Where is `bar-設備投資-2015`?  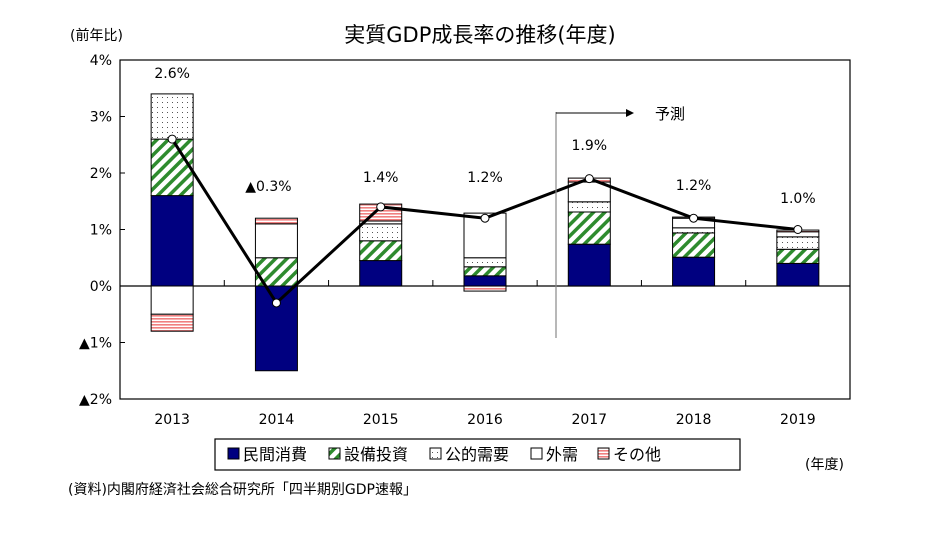 bar-設備投資-2015 is located at coordinates (381, 251).